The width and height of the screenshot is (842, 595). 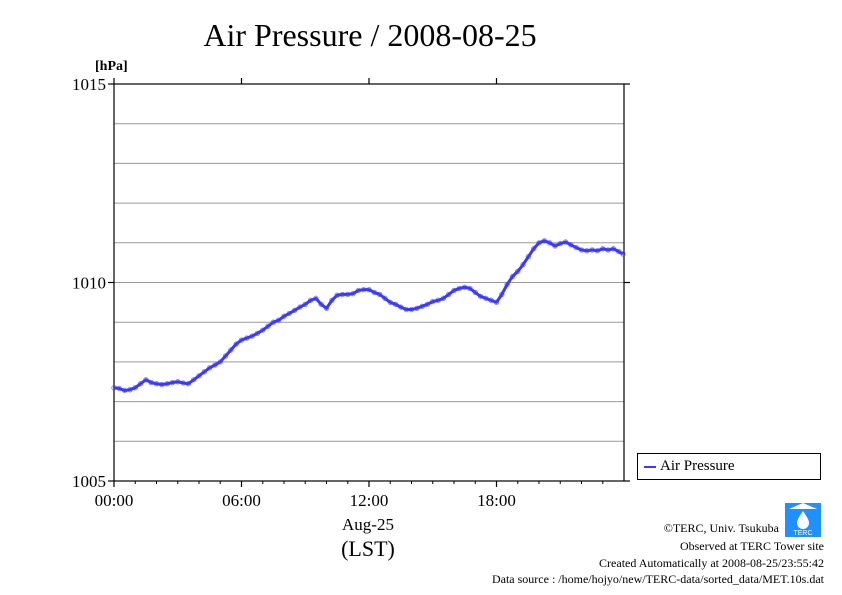 I want to click on y-tick-label: 1015, so click(x=89, y=84).